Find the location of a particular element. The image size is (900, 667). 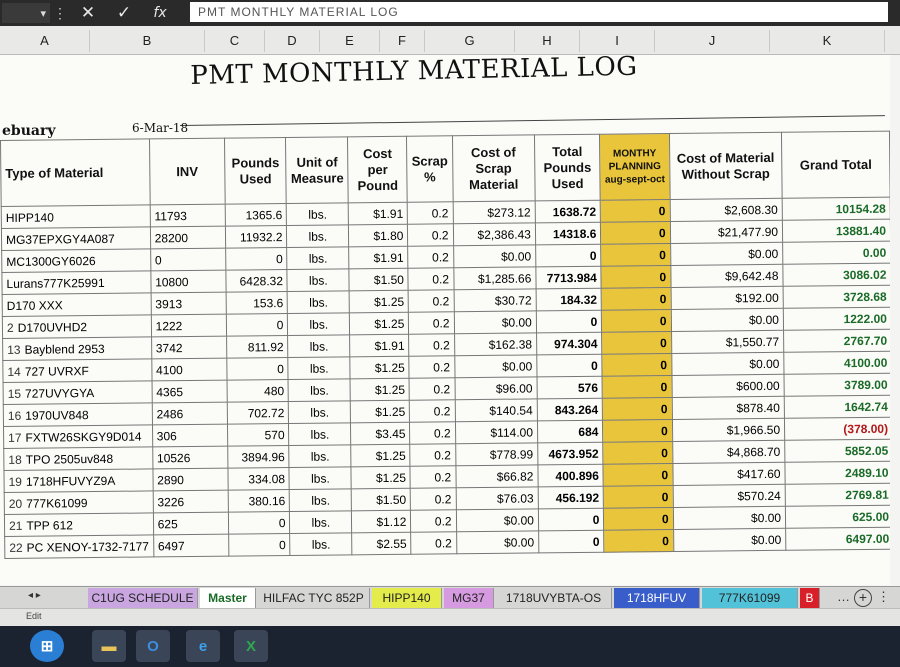

cell-grand-total: 625.00 is located at coordinates (837, 517).